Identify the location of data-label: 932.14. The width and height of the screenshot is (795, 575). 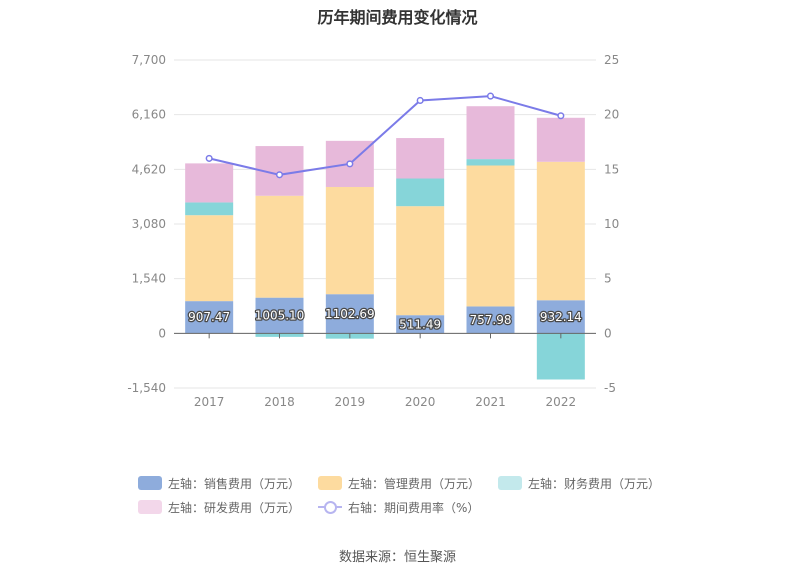
(561, 317).